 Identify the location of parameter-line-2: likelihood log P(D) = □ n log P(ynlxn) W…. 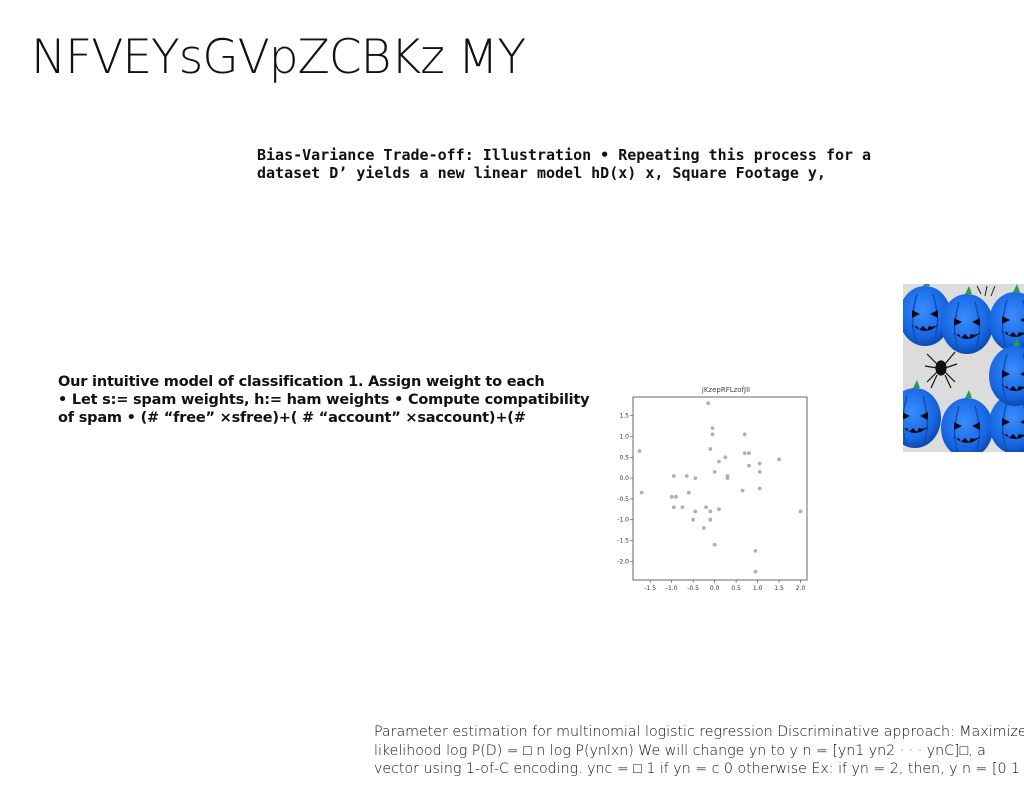
(680, 750).